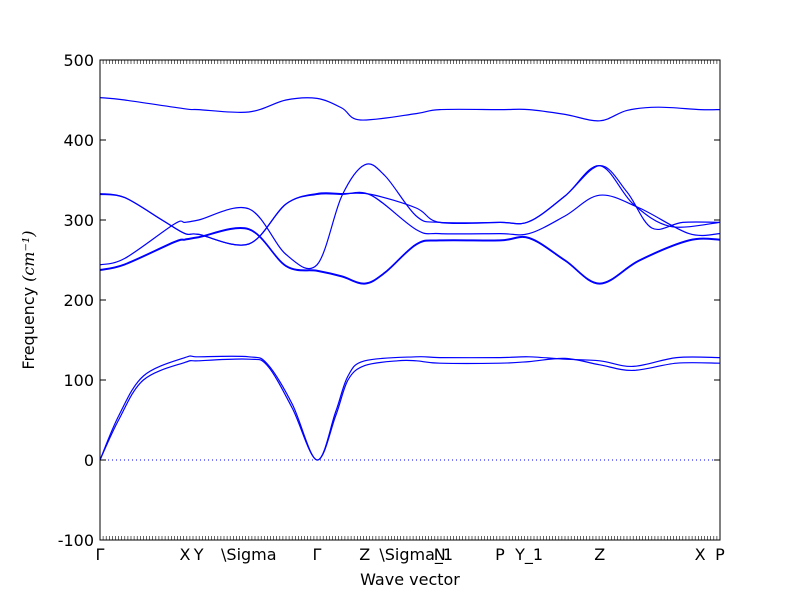 Image resolution: width=800 pixels, height=600 pixels. Describe the element at coordinates (416, 555) in the screenshot. I see `x-tick-label: \Sigma_1` at that location.